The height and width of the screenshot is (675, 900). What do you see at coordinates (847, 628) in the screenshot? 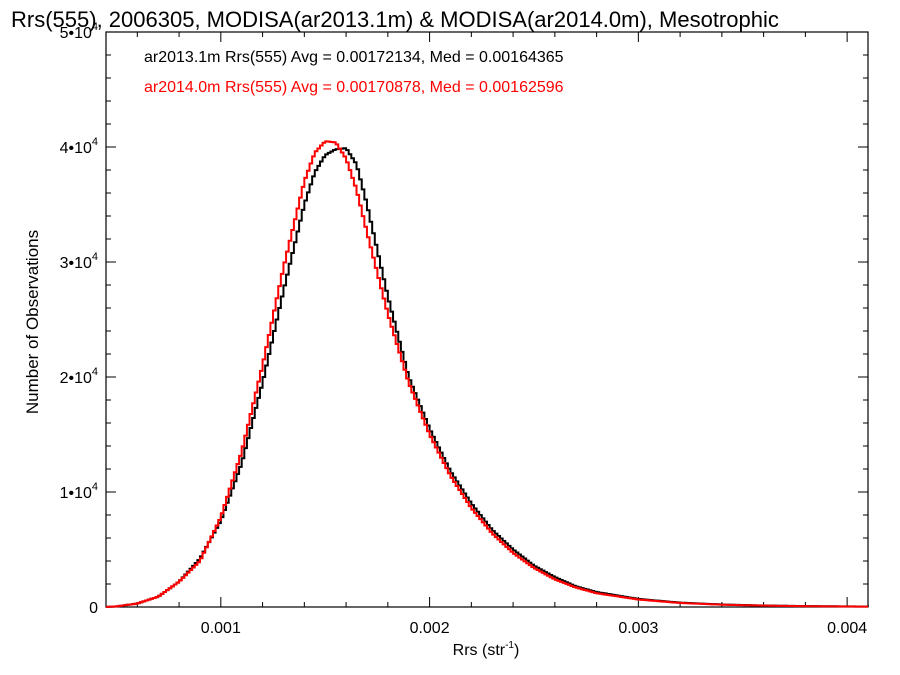
I see `x-tick-label-3: 0.004` at bounding box center [847, 628].